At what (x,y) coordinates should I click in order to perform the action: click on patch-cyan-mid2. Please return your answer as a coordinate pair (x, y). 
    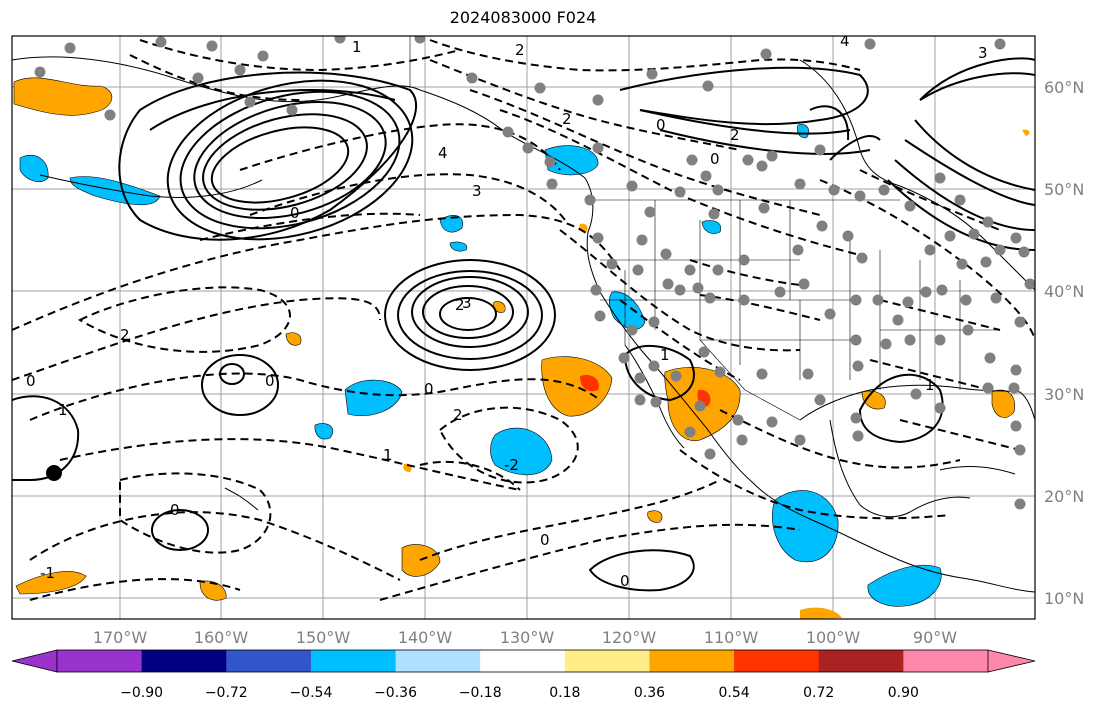
    Looking at the image, I should click on (324, 431).